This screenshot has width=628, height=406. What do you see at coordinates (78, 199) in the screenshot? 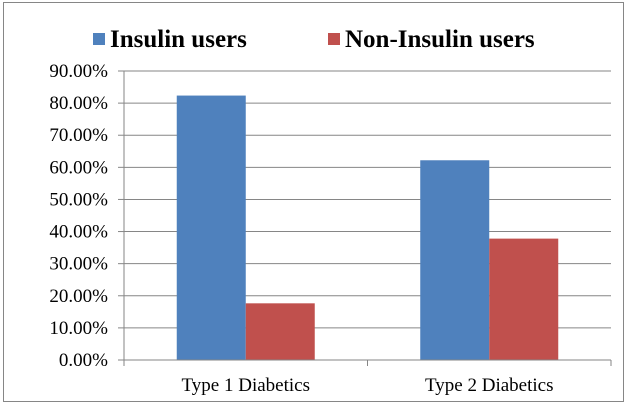
I see `y-tick-label: 50.00%` at bounding box center [78, 199].